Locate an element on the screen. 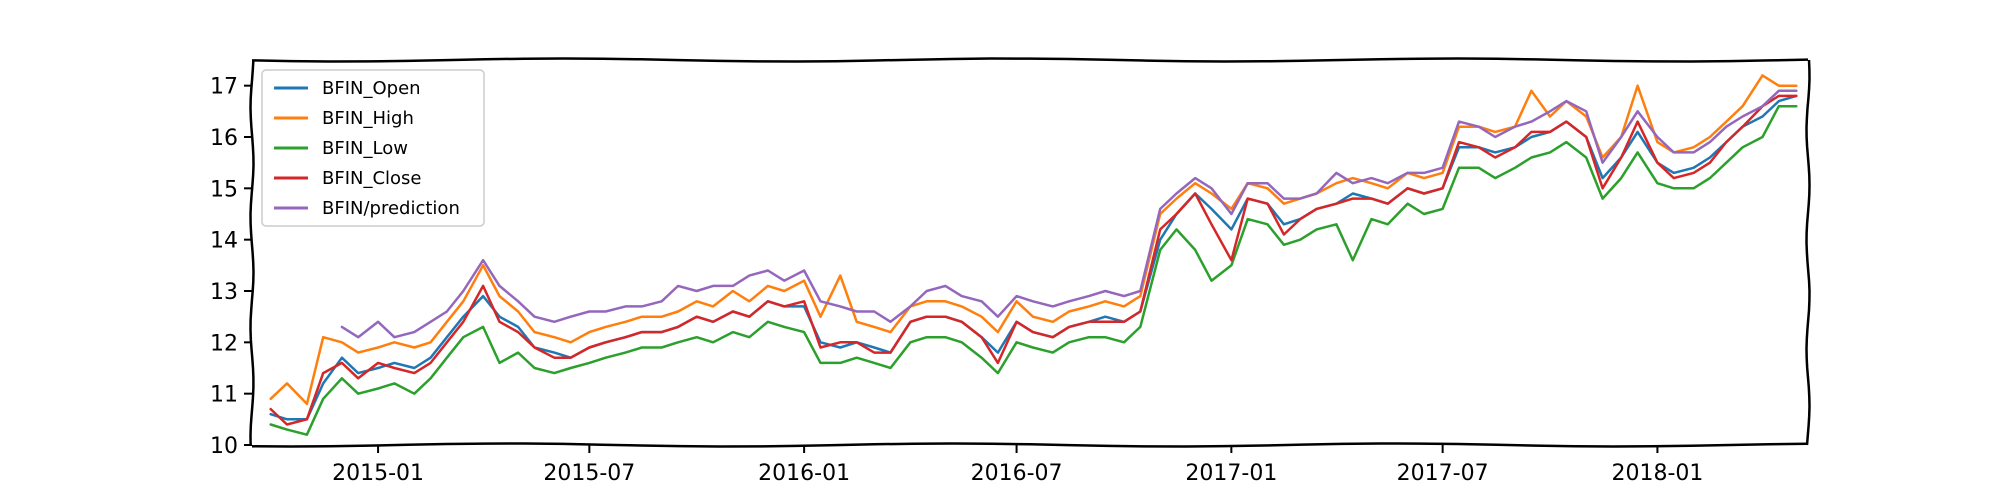  x-tick-label: 2017-01 is located at coordinates (1231, 473).